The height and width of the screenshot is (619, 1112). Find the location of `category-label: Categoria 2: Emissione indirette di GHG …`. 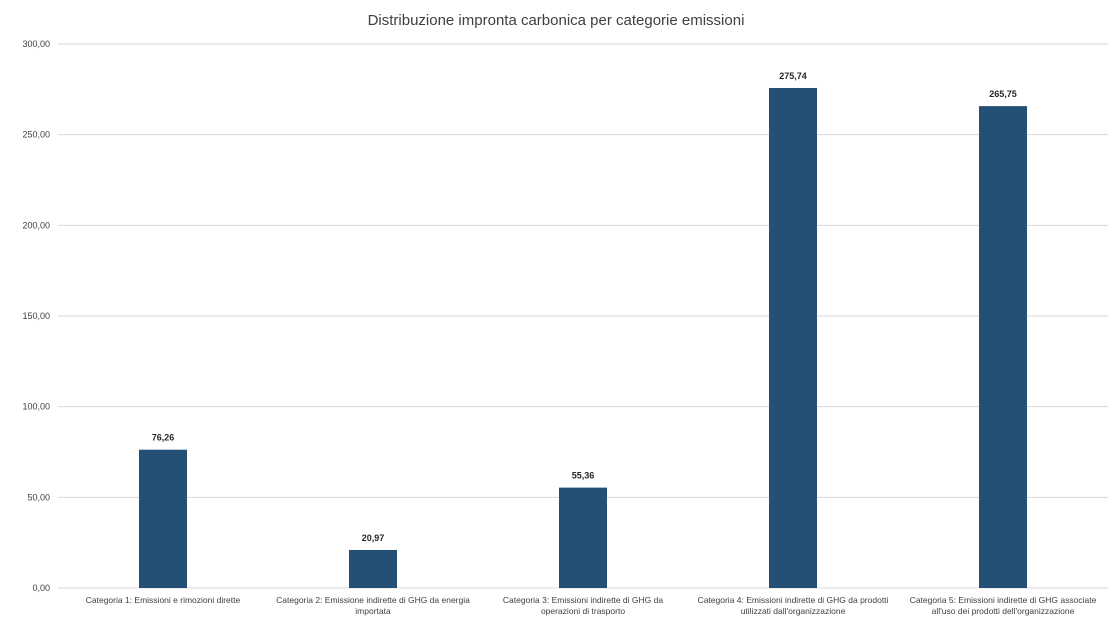

category-label: Categoria 2: Emissione indirette di GHG … is located at coordinates (373, 600).